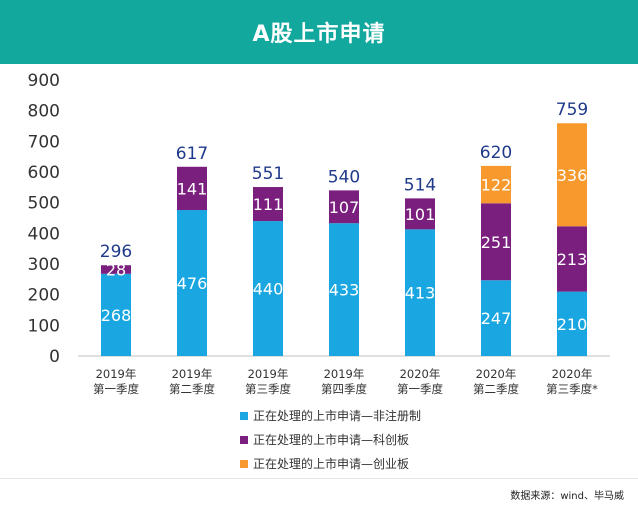 The width and height of the screenshot is (638, 509). What do you see at coordinates (572, 110) in the screenshot?
I see `bar-total-label: 759` at bounding box center [572, 110].